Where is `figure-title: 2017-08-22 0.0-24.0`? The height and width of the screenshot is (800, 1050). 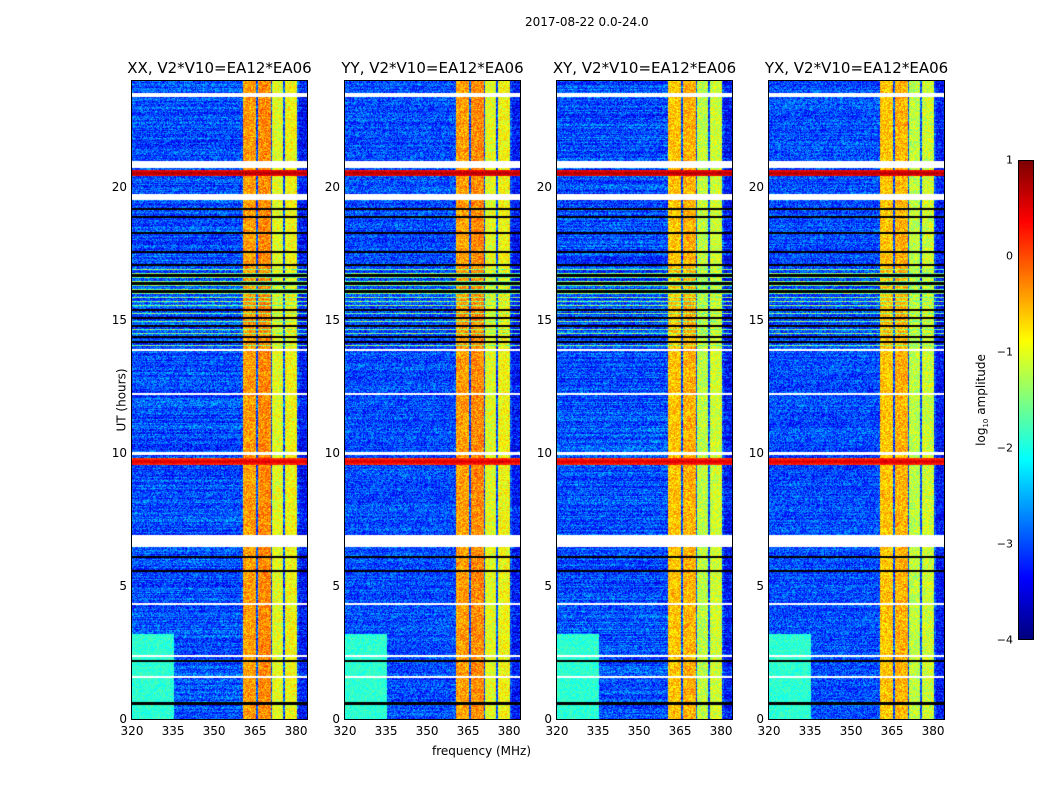 figure-title: 2017-08-22 0.0-24.0 is located at coordinates (587, 22).